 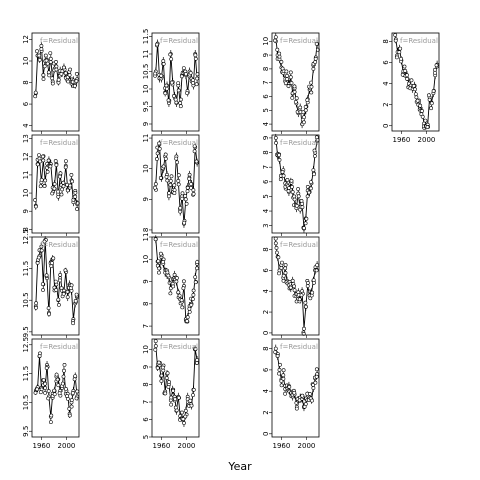 What do you see at coordinates (266, 312) in the screenshot?
I see `y-tick-label: 2` at bounding box center [266, 312].